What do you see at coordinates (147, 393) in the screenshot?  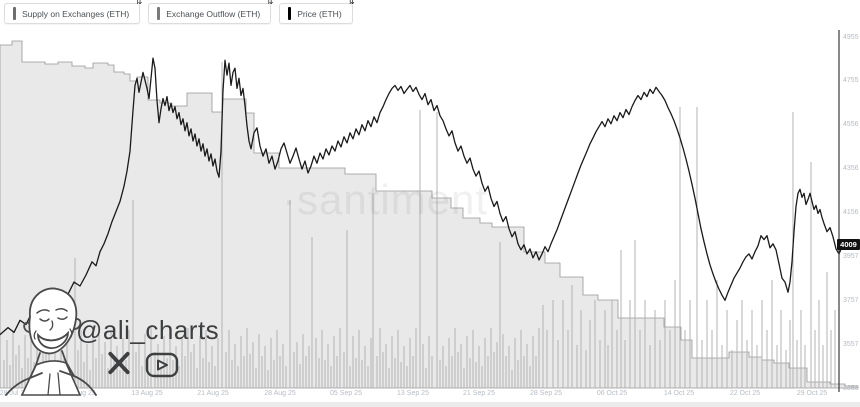 I see `x-tick-label: 13 Aug 25` at bounding box center [147, 393].